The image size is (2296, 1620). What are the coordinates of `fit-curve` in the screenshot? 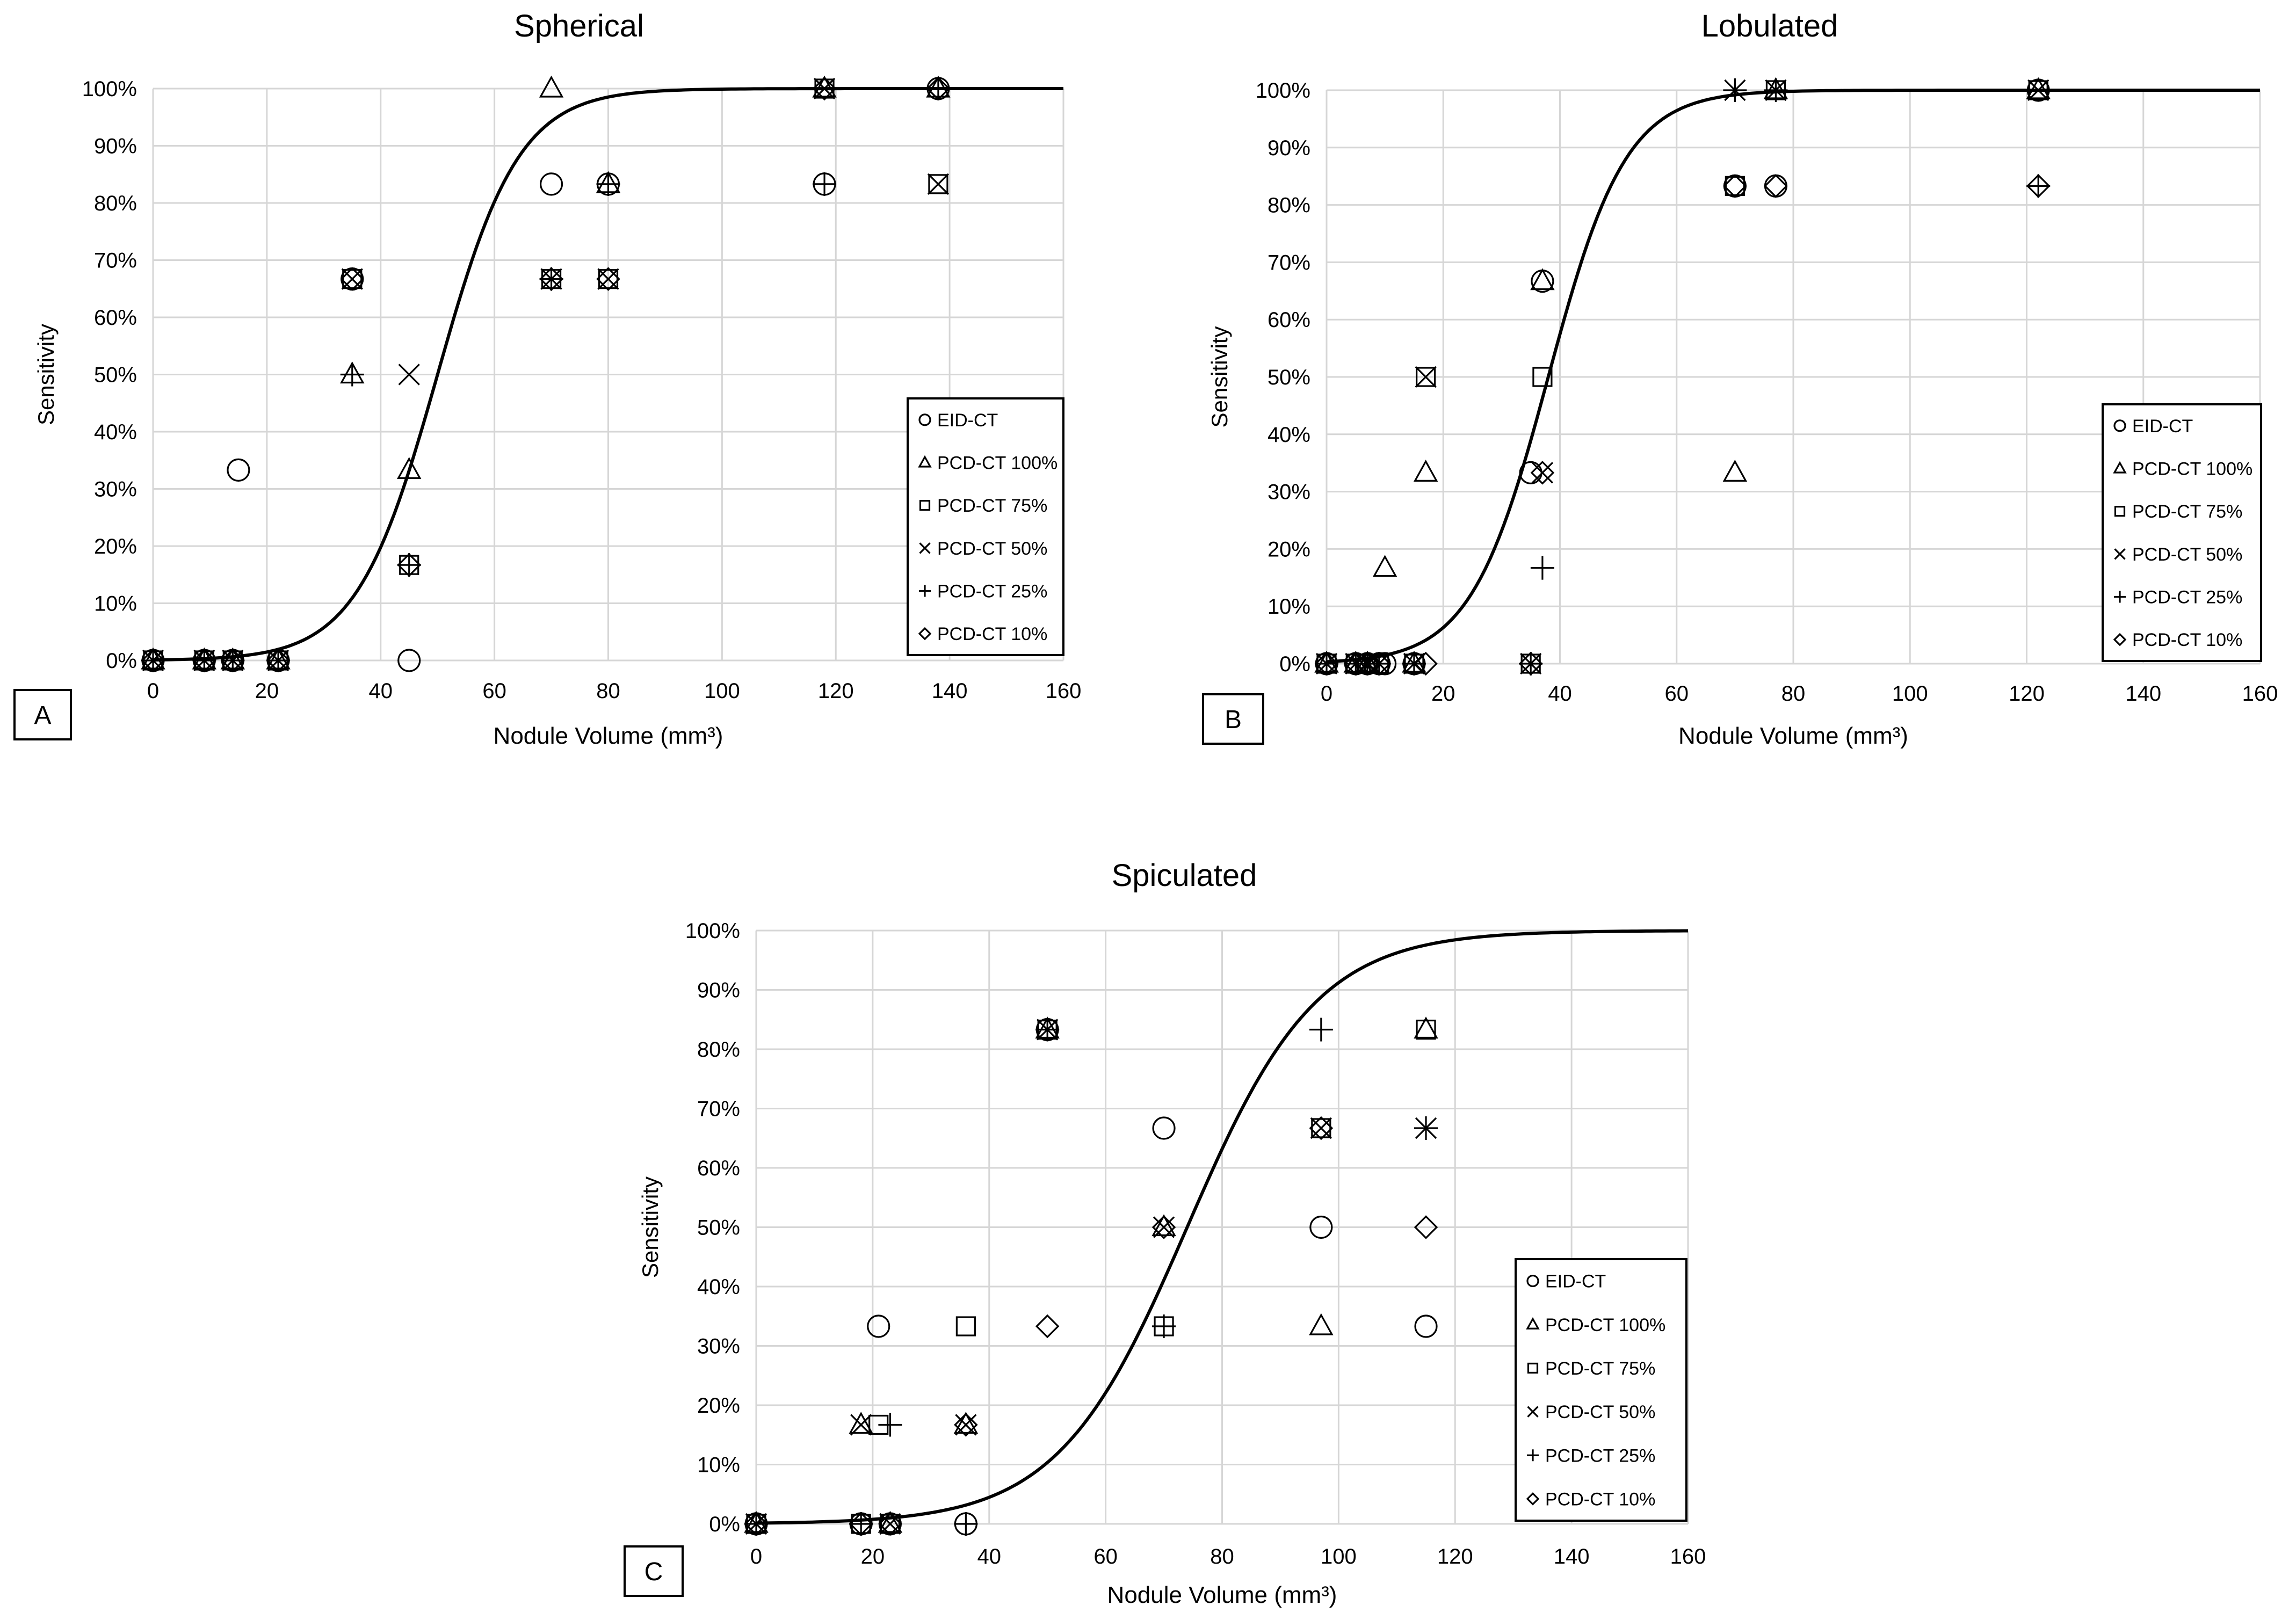 It's located at (1793, 376).